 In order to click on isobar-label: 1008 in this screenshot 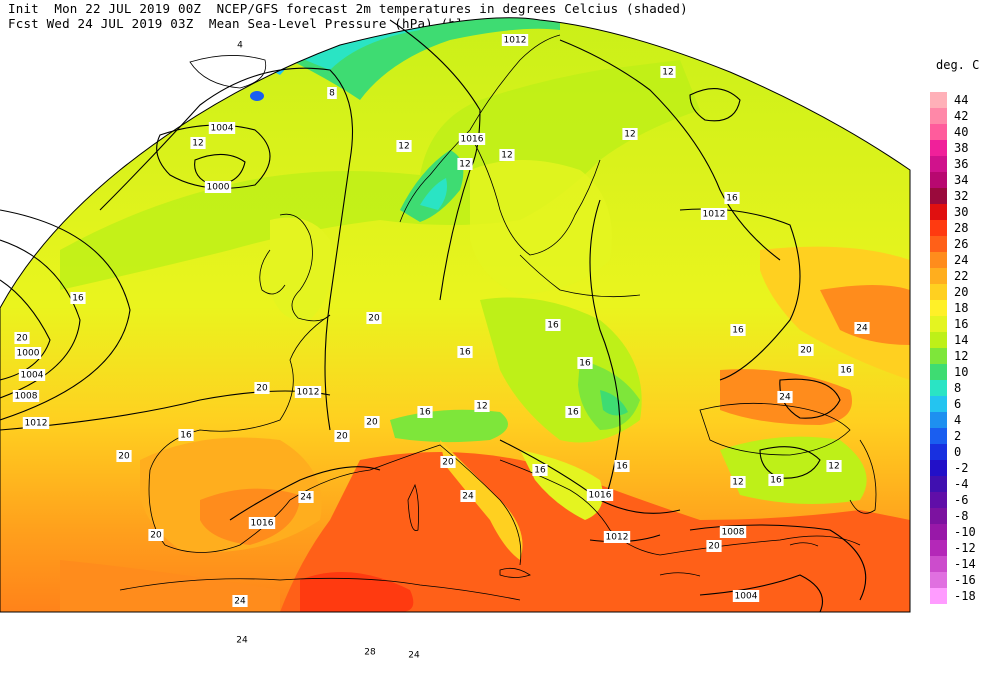, I will do `click(26, 397)`.